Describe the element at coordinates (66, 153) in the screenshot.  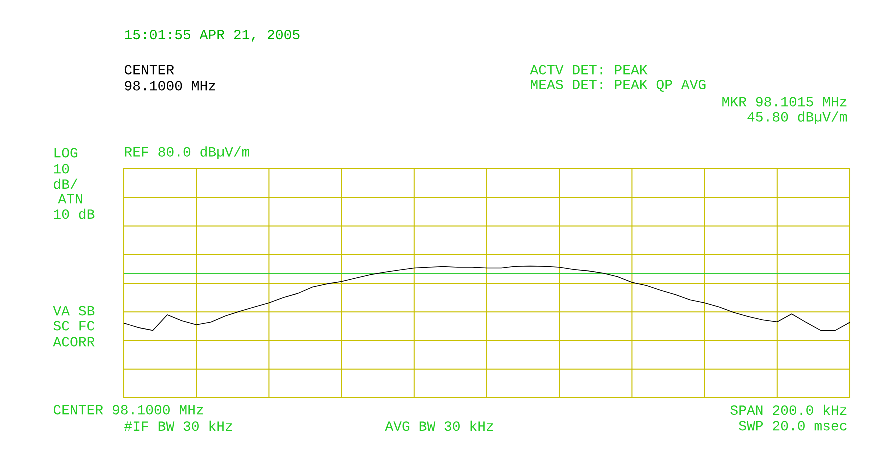
I see `text: LOG` at that location.